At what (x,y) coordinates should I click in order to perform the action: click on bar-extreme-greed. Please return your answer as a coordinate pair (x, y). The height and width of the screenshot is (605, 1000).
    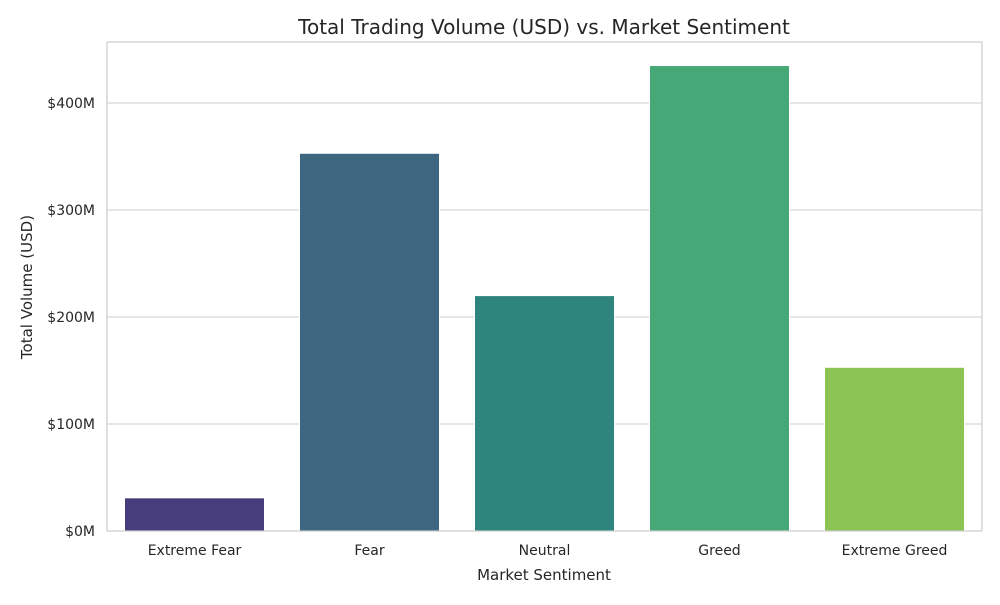
    Looking at the image, I should click on (894, 449).